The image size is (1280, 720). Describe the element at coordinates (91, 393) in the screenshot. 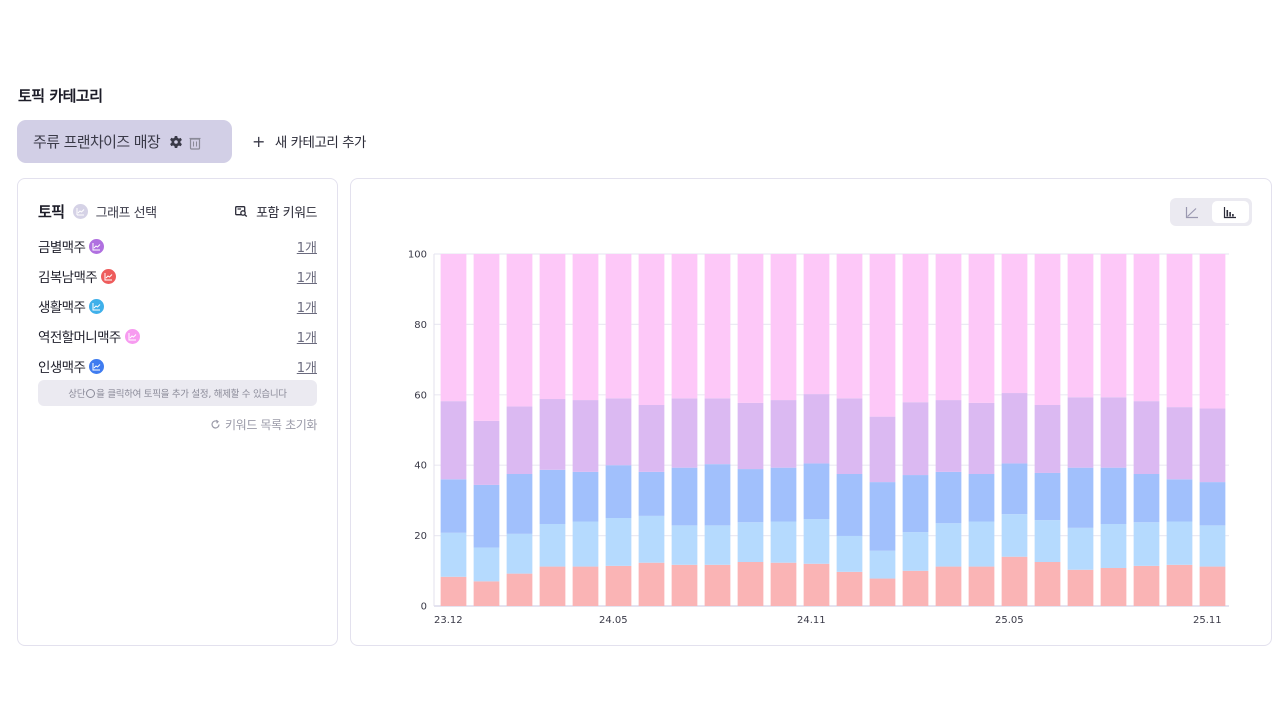

I see `circle-icon` at that location.